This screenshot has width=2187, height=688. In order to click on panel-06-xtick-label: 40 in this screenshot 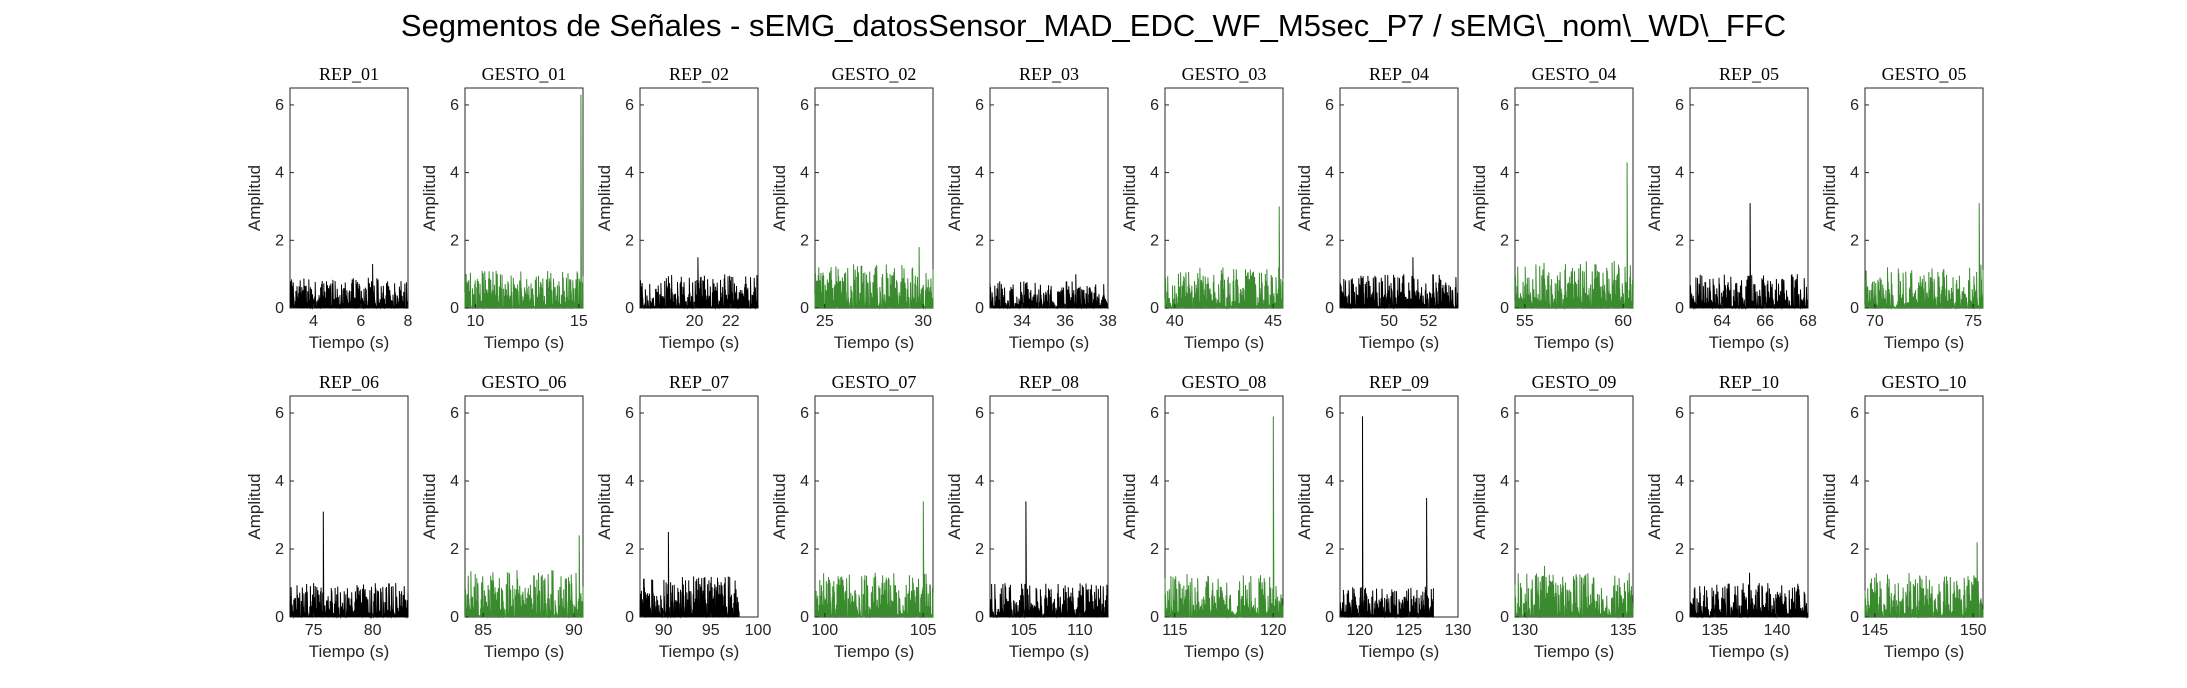, I will do `click(1175, 321)`.